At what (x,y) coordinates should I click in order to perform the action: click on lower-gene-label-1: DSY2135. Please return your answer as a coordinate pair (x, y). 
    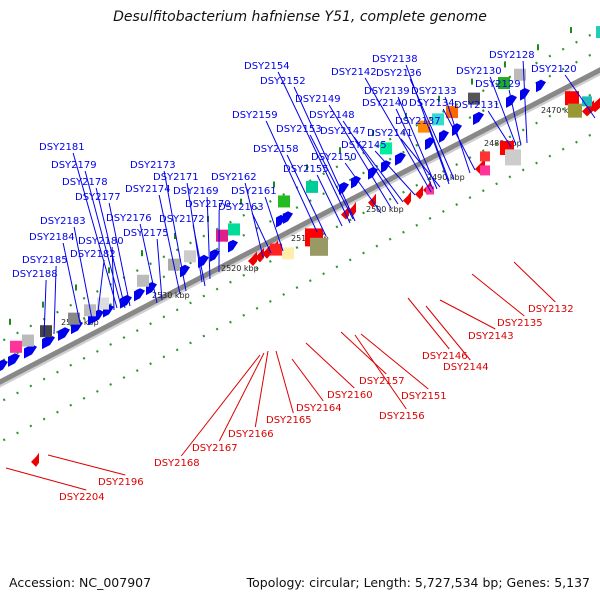
    Looking at the image, I should click on (520, 323).